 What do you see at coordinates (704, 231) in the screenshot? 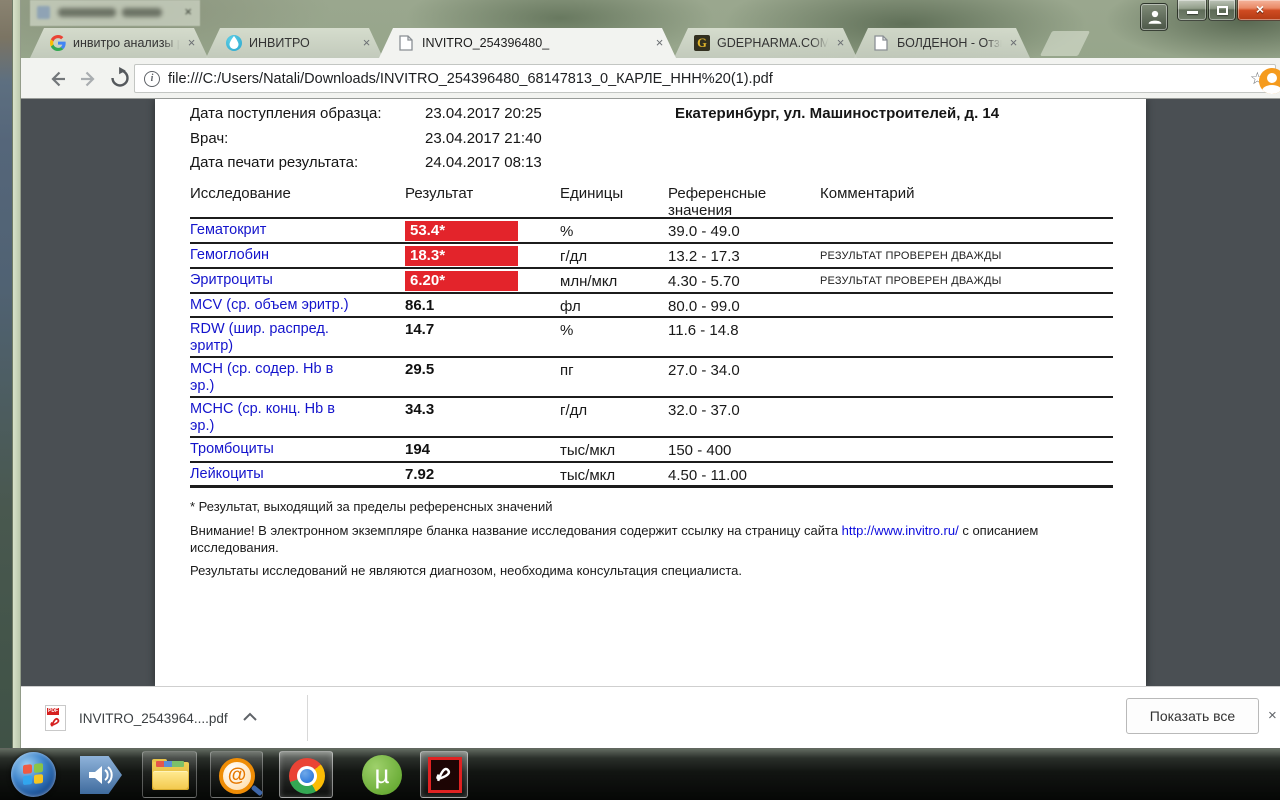
I see `reference-range: 39.0 - 49.0` at bounding box center [704, 231].